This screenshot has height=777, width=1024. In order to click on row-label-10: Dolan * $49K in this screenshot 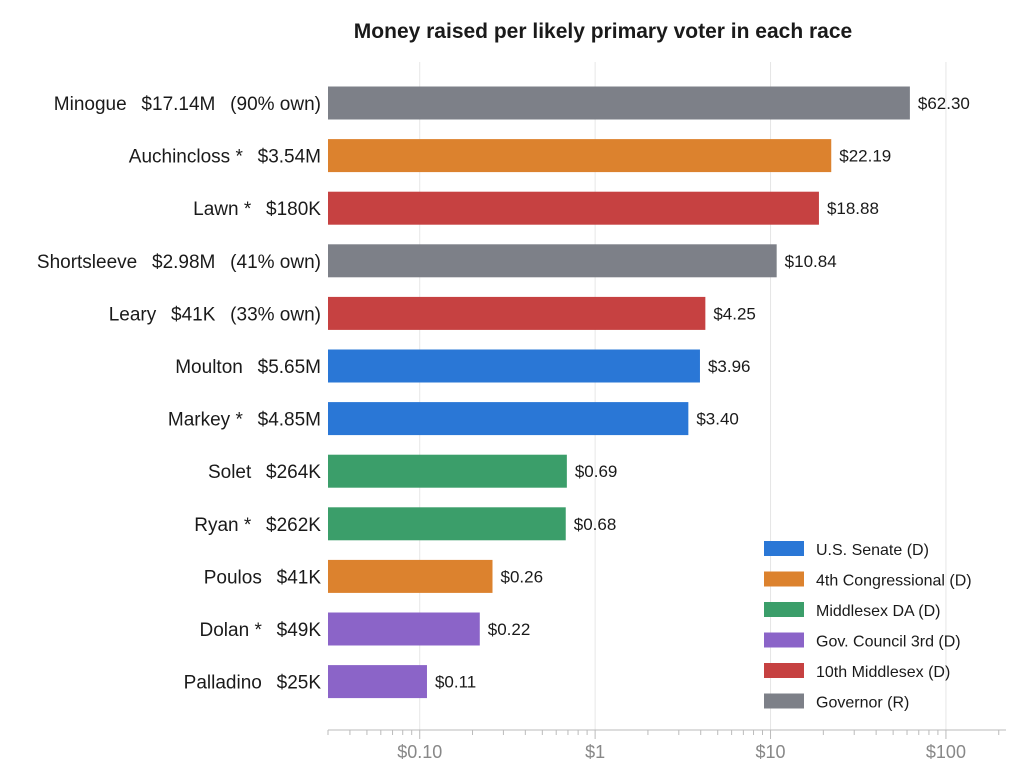, I will do `click(261, 630)`.